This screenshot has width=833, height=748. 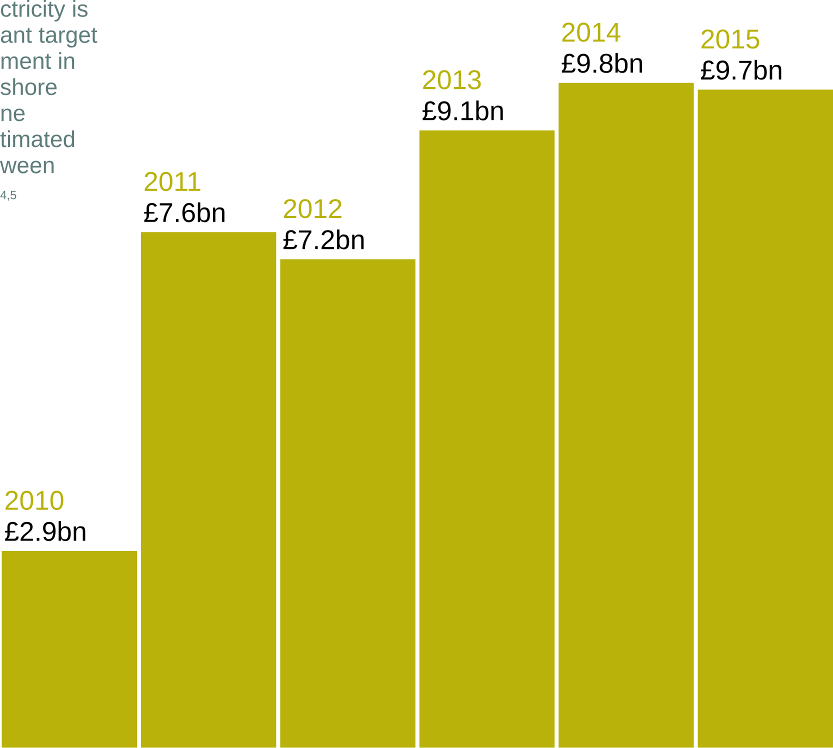 I want to click on text: ant target, so click(x=49, y=38).